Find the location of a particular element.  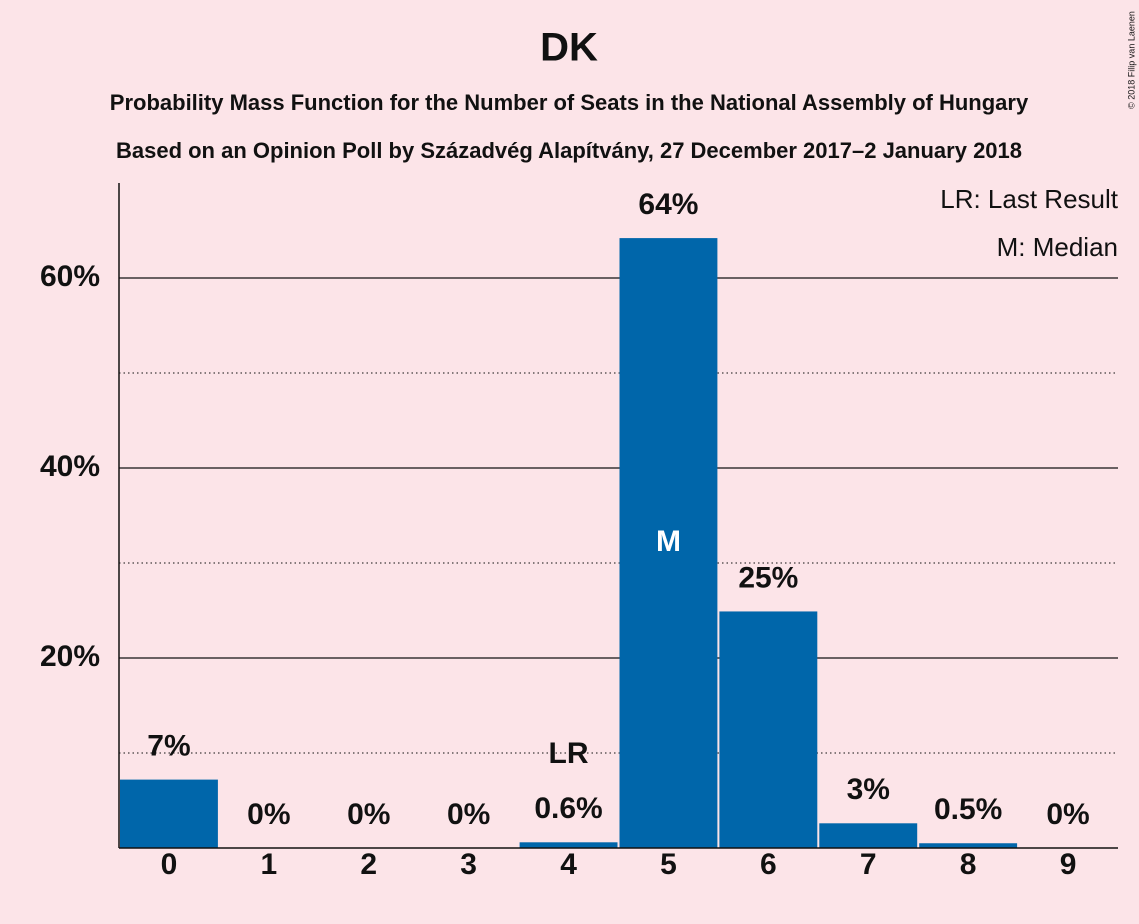

y-tick-label: 20% is located at coordinates (70, 656).